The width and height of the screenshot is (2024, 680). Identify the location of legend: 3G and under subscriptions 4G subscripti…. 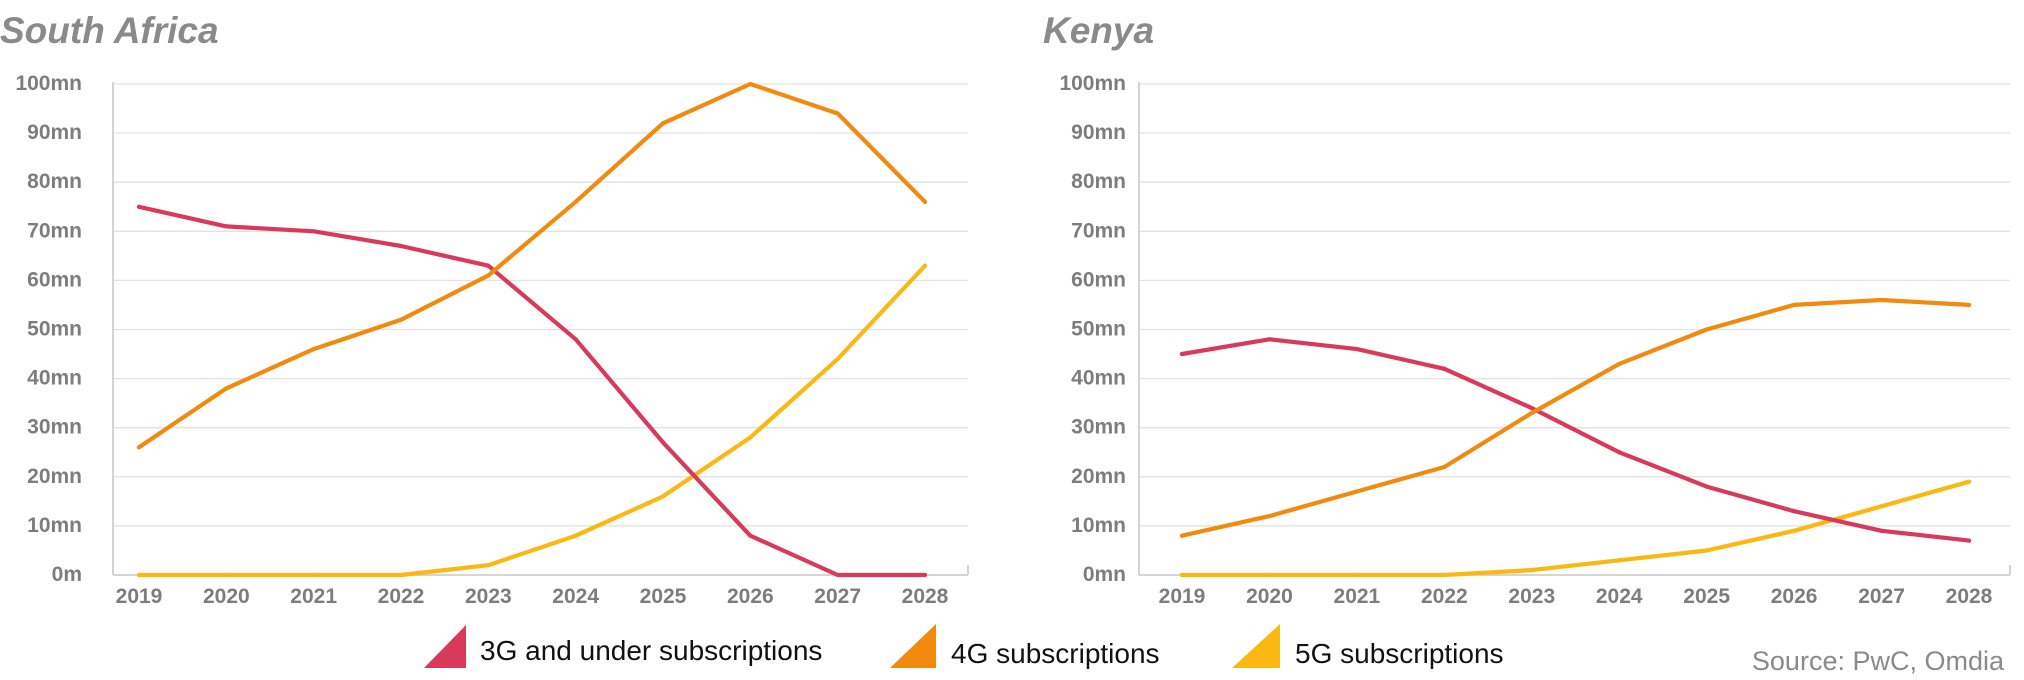
(964, 646).